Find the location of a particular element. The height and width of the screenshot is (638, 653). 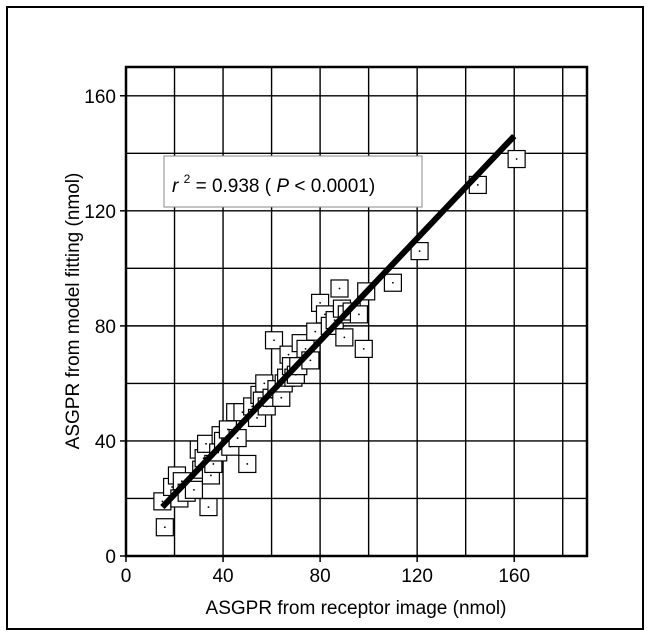

r-symbol: r is located at coordinates (175, 186).